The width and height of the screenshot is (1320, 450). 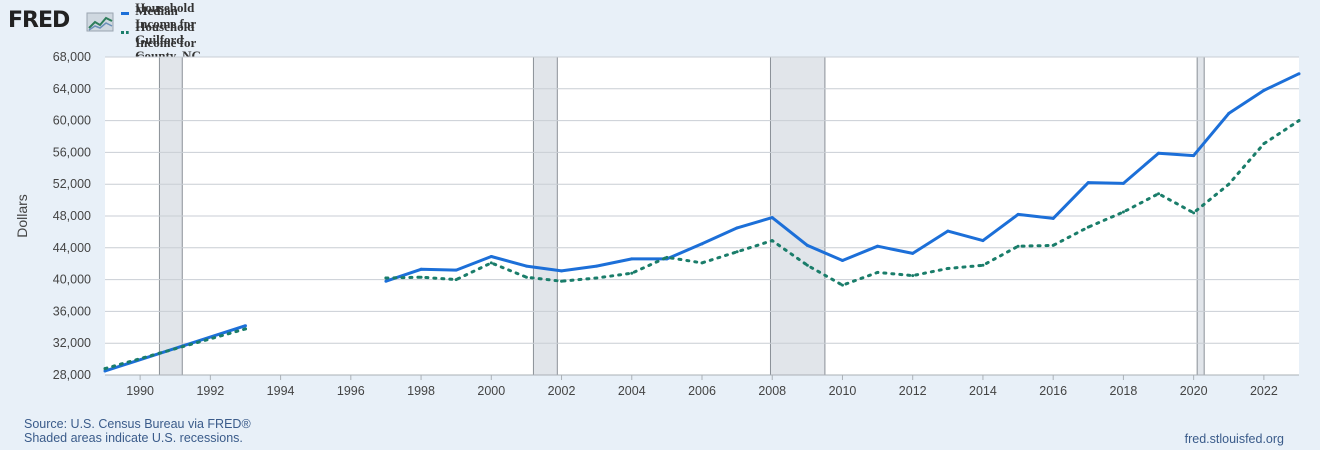 What do you see at coordinates (281, 391) in the screenshot?
I see `x-tick-label: 1994` at bounding box center [281, 391].